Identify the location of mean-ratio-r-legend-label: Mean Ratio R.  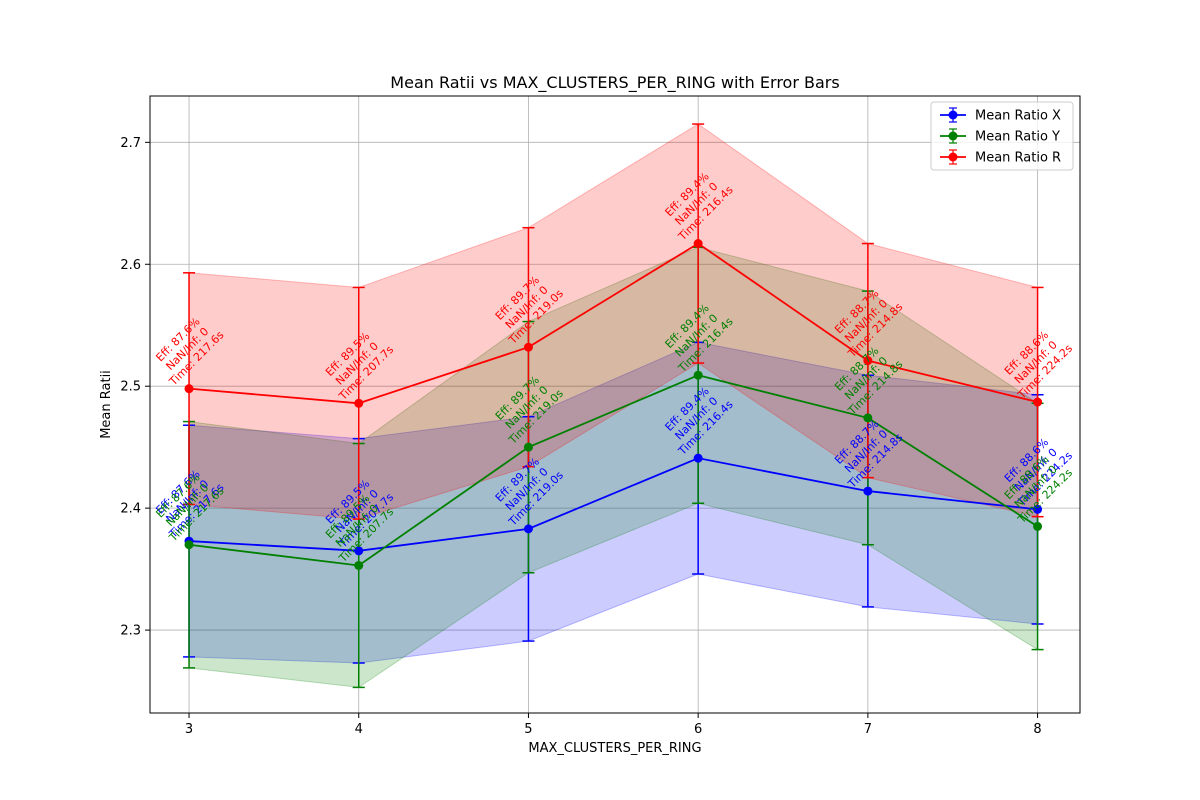
(1018, 158).